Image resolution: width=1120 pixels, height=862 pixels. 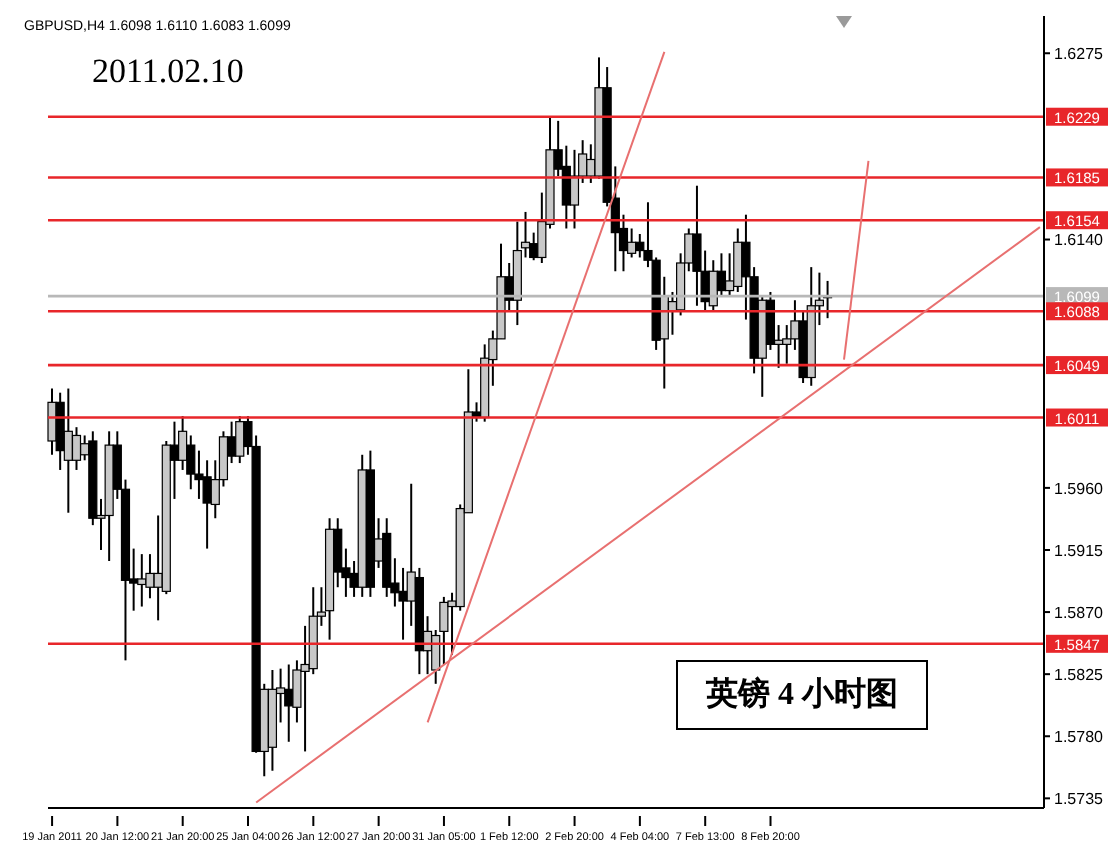 What do you see at coordinates (1079, 240) in the screenshot?
I see `y-tick-label: 1.6140` at bounding box center [1079, 240].